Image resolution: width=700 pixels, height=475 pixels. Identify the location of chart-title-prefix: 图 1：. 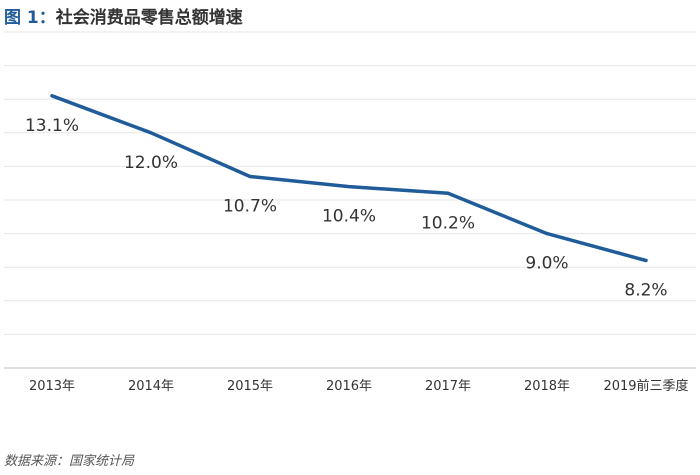
(30, 18).